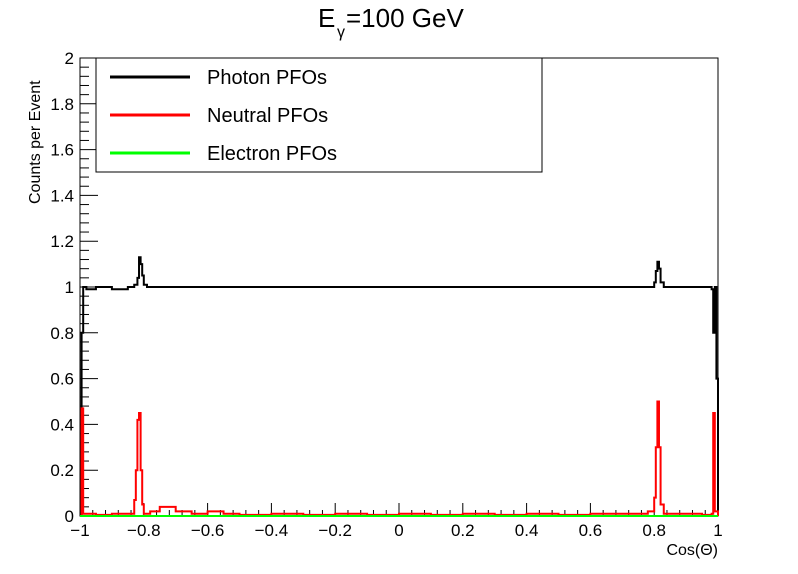 Image resolution: width=798 pixels, height=574 pixels. I want to click on x-tick-label: 0.6, so click(591, 530).